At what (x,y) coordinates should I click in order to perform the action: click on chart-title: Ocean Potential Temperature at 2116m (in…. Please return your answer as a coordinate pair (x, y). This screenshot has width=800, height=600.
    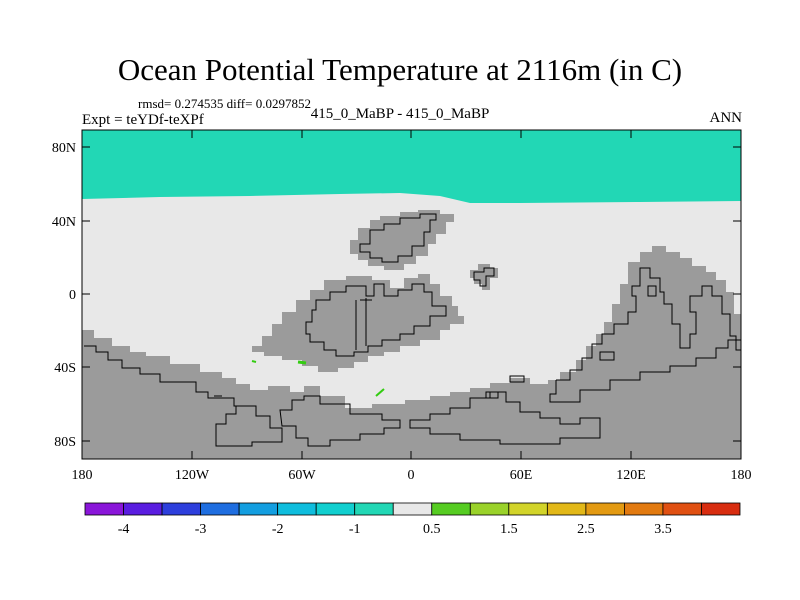
    Looking at the image, I should click on (400, 69).